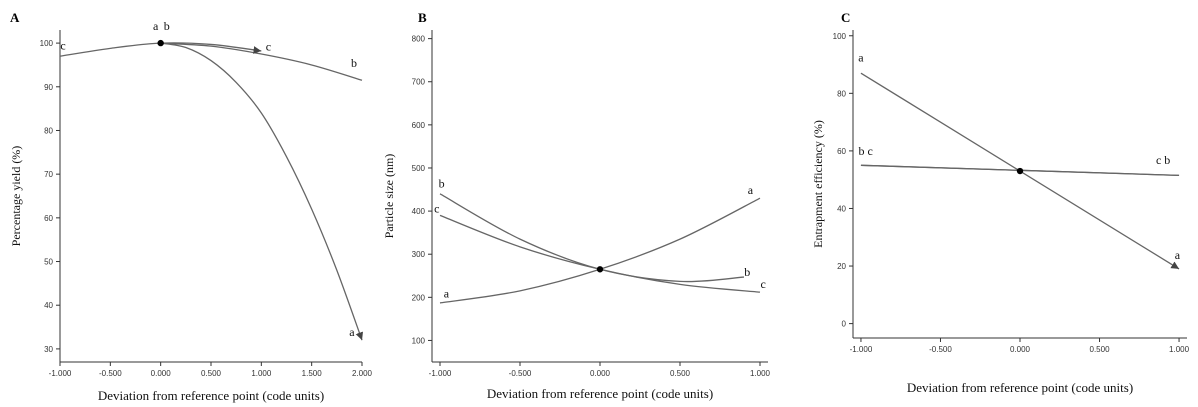 This screenshot has height=407, width=1198. I want to click on y-tick-label: 30, so click(48, 349).